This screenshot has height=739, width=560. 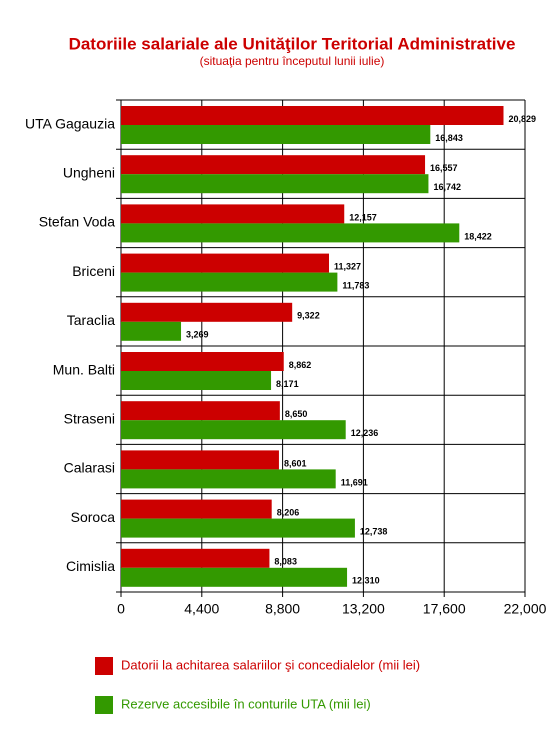 I want to click on value-label: 8,083, so click(x=285, y=562).